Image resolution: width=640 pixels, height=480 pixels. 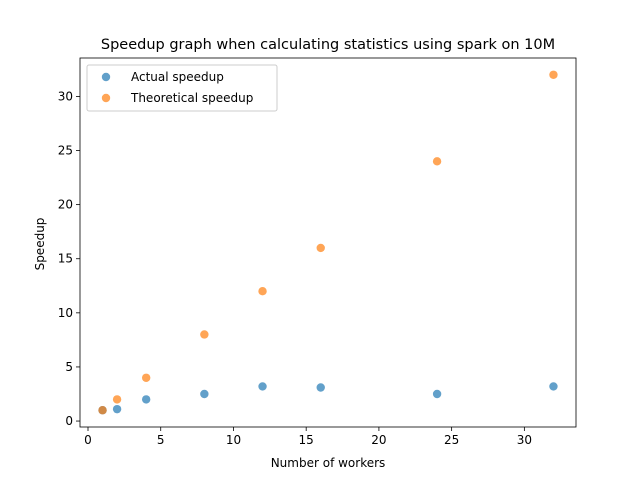 I want to click on legend-box, so click(x=182, y=88).